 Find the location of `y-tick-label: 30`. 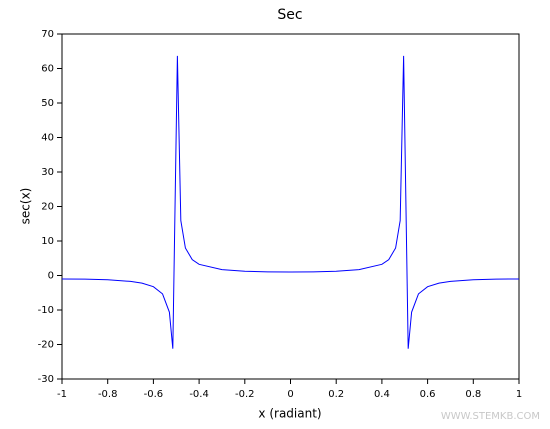

y-tick-label: 30 is located at coordinates (47, 172).